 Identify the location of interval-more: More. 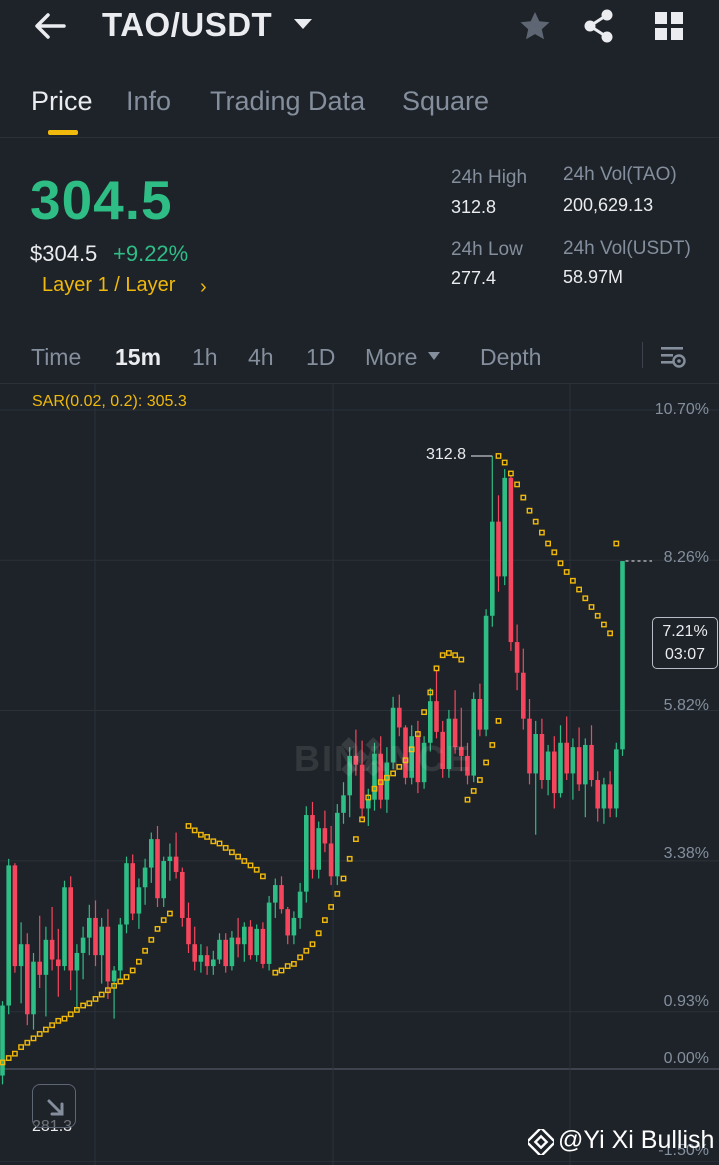
(391, 357).